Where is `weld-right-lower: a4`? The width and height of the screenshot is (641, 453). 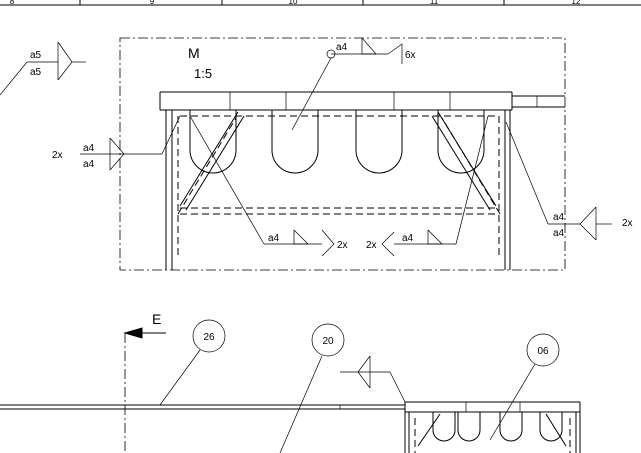
weld-right-lower: a4 is located at coordinates (559, 233).